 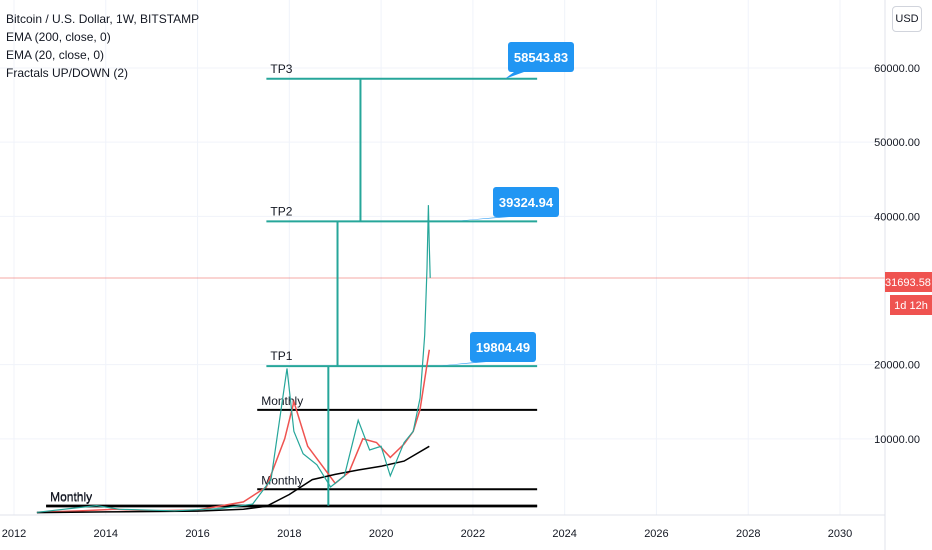 What do you see at coordinates (748, 534) in the screenshot?
I see `time-tick-label: 2028` at bounding box center [748, 534].